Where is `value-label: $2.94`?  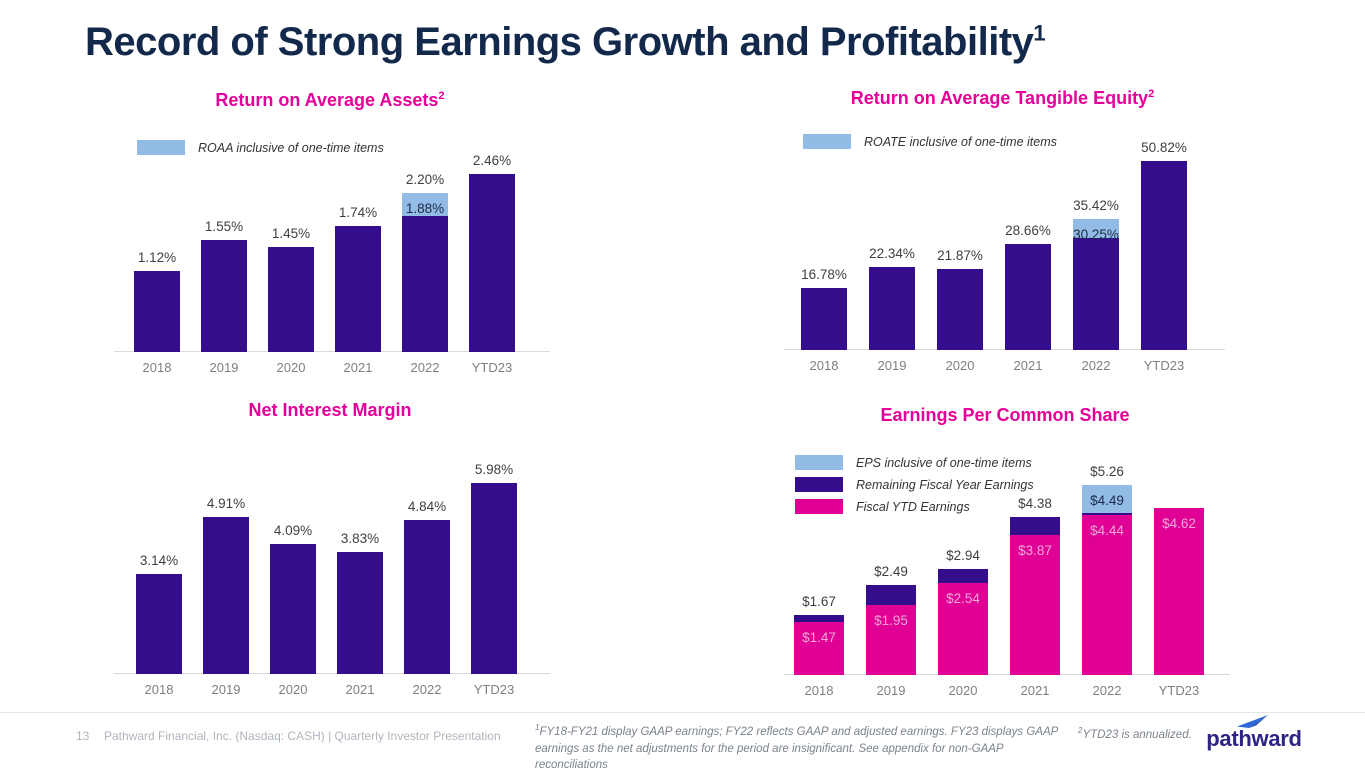 value-label: $2.94 is located at coordinates (963, 555).